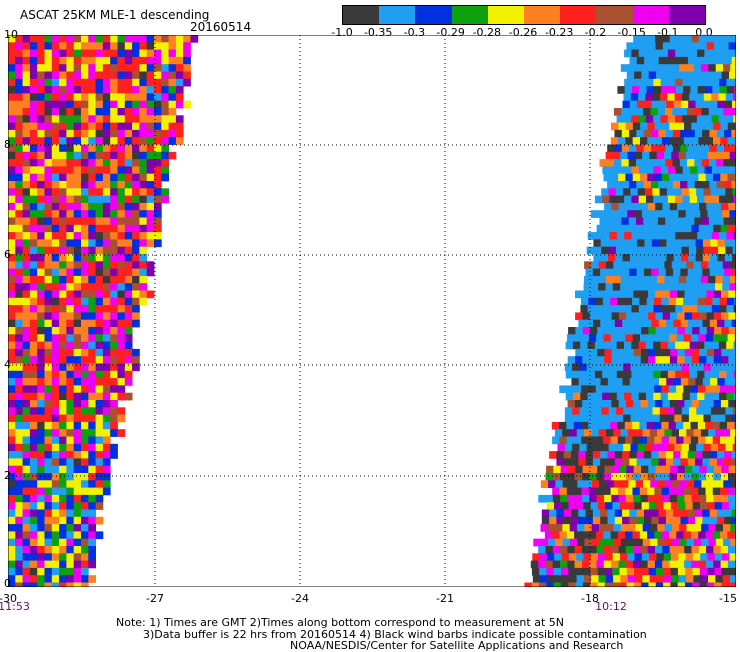  What do you see at coordinates (114, 15) in the screenshot?
I see `map-title: ASCAT 25KM MLE-1 descending` at bounding box center [114, 15].